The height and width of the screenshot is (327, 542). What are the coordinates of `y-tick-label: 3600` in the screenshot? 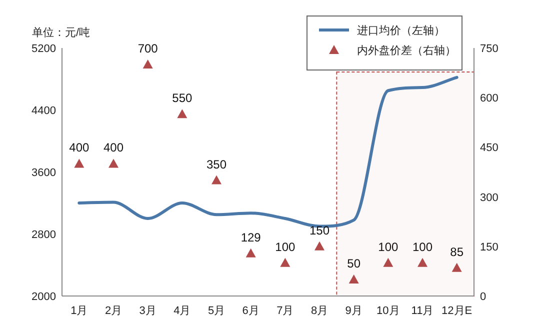 It's located at (44, 173).